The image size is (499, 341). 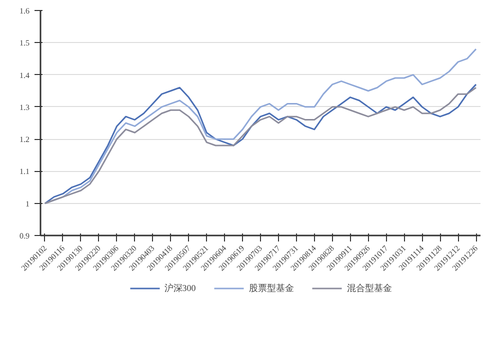 I want to click on y-tick-label: 0.9, so click(x=25, y=236).